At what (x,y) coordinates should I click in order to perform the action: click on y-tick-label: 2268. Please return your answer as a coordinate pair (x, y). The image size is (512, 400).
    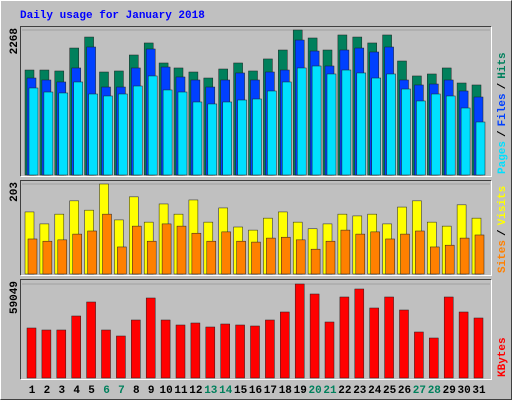
    Looking at the image, I should click on (15, 41).